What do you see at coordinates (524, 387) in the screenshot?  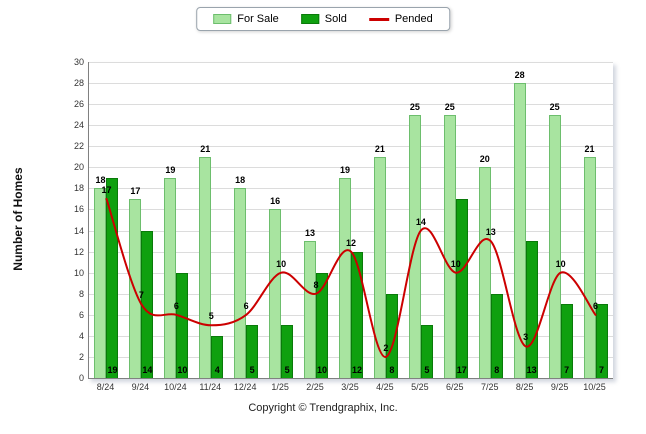 I see `x-tick-label: 8/25` at bounding box center [524, 387].